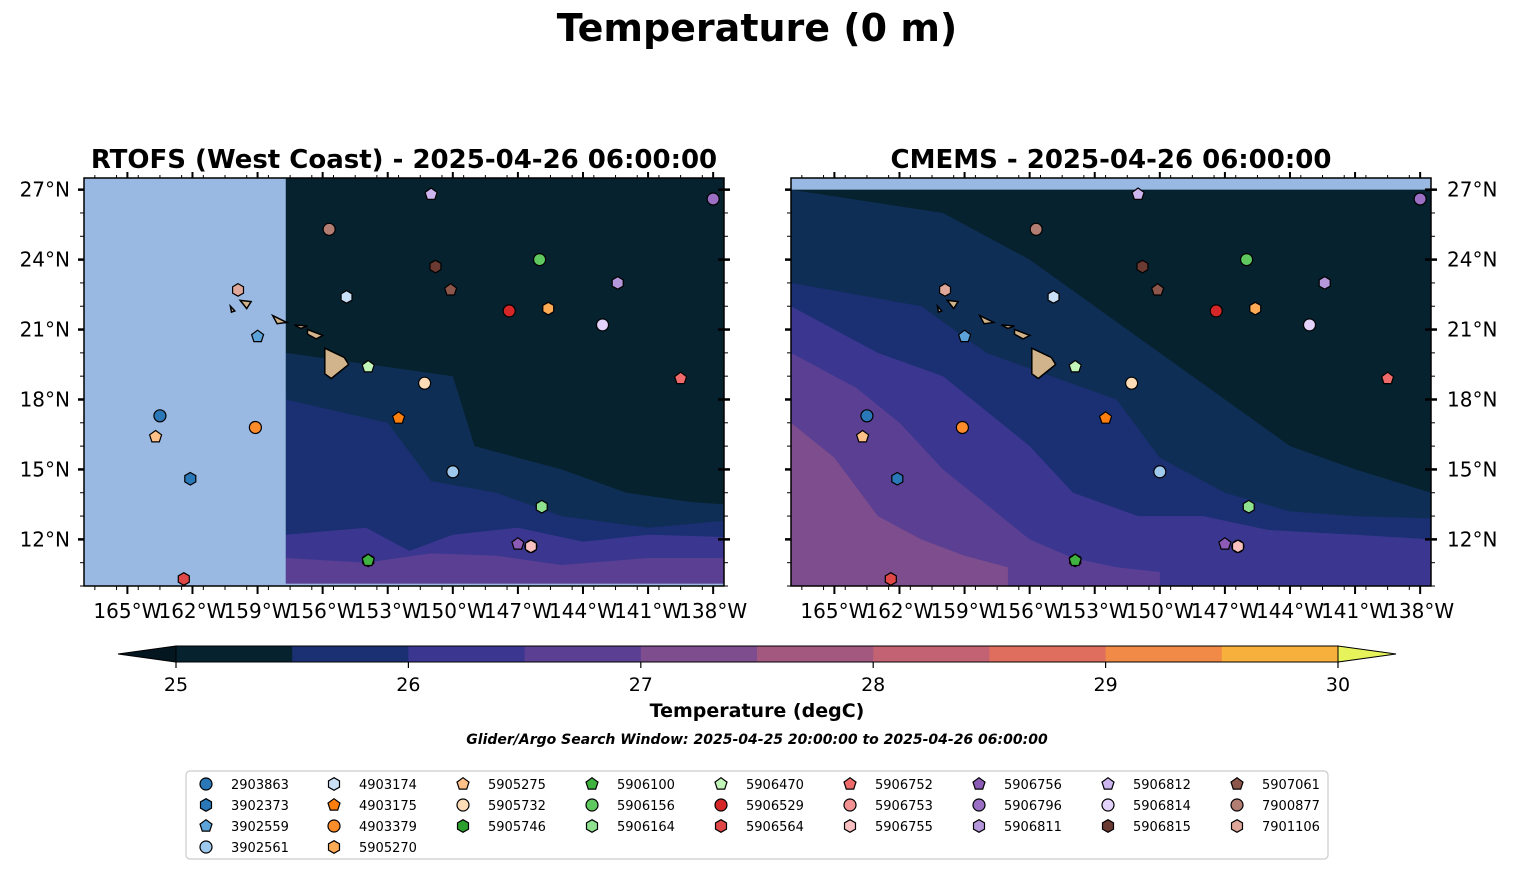 The height and width of the screenshot is (889, 1514). What do you see at coordinates (45, 330) in the screenshot?
I see `y-tick-label: 21°N` at bounding box center [45, 330].